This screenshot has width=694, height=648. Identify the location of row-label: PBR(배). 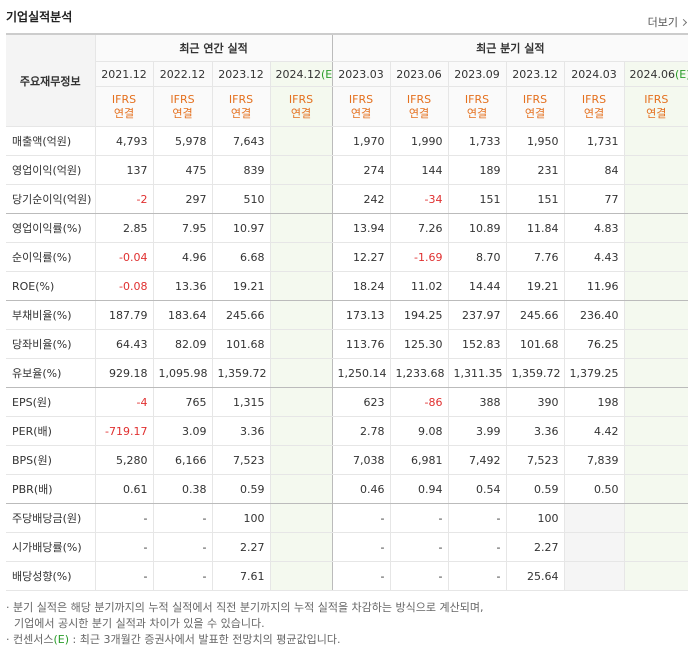
(50, 489).